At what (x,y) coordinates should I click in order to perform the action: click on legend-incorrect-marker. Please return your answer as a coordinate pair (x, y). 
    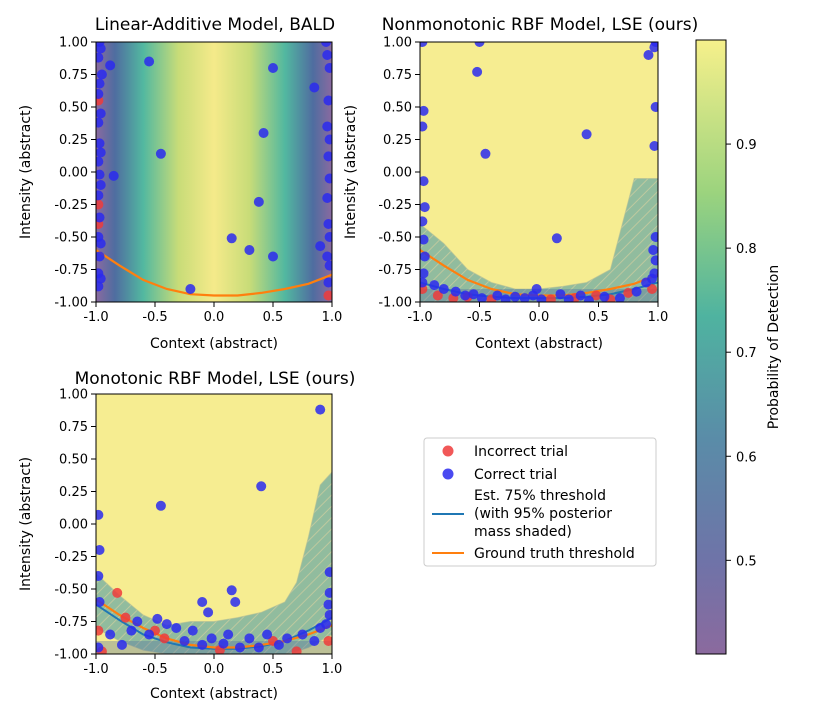
    Looking at the image, I should click on (448, 451).